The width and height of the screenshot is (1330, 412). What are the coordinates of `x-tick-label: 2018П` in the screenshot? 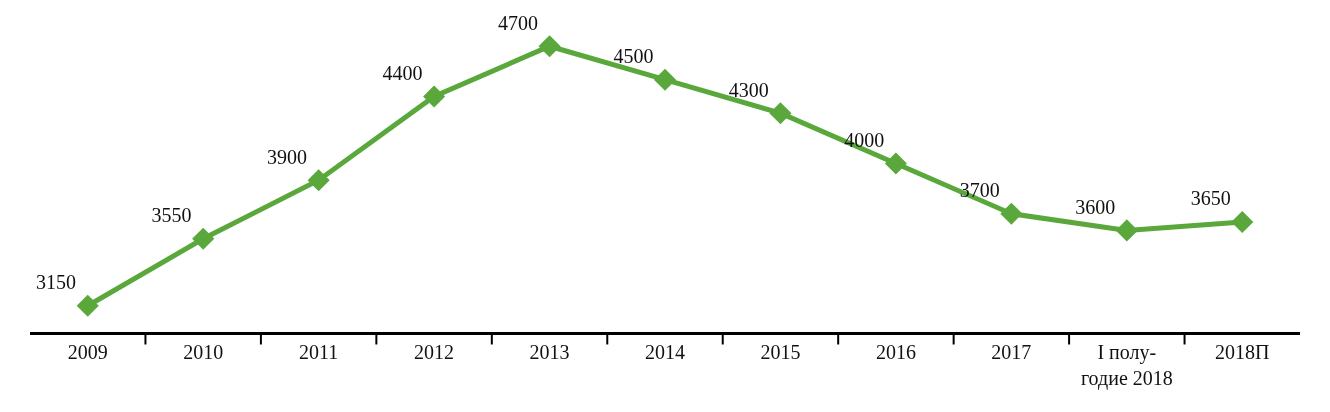 It's located at (1242, 352).